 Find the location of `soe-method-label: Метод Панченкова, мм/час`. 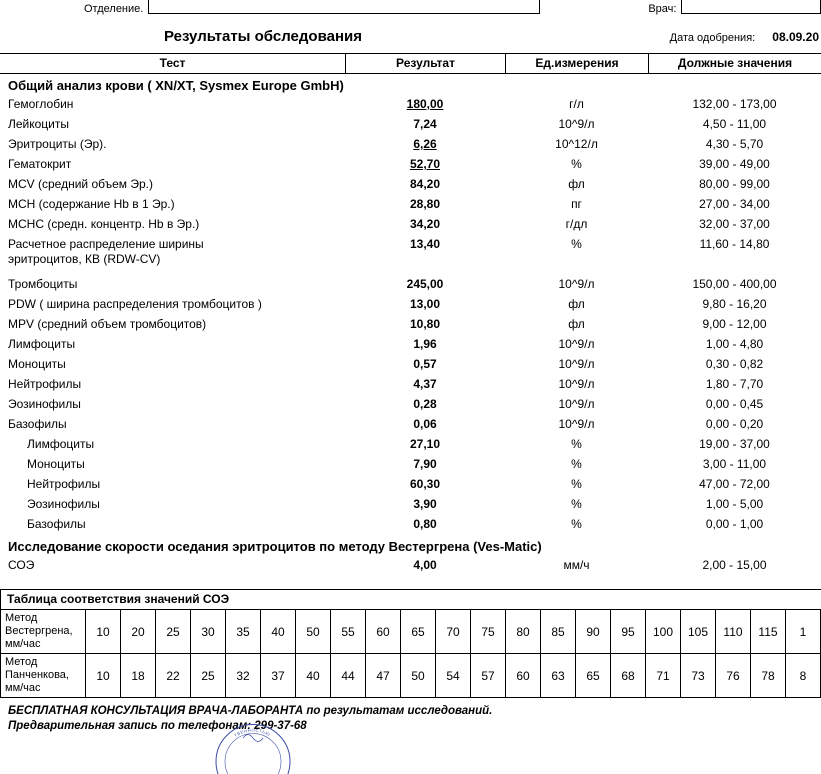

soe-method-label: Метод Панченкова, мм/час is located at coordinates (43, 676).